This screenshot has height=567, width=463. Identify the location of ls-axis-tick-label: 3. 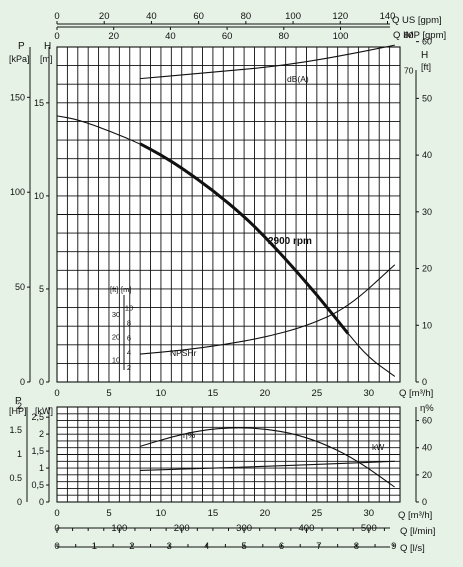
(169, 546).